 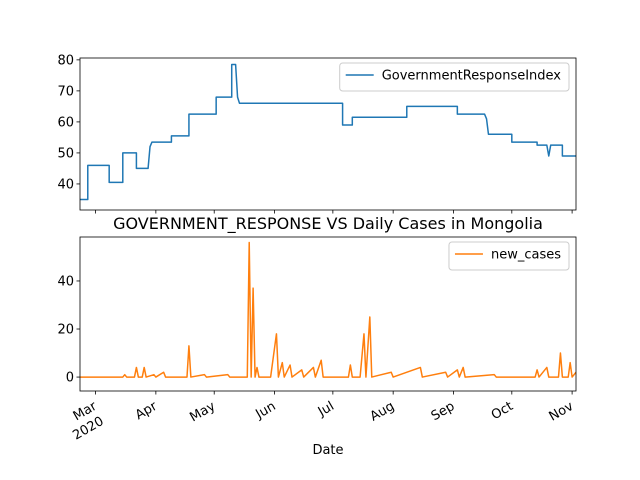 I want to click on legend-label: GovernmentResponseIndex, so click(x=472, y=76).